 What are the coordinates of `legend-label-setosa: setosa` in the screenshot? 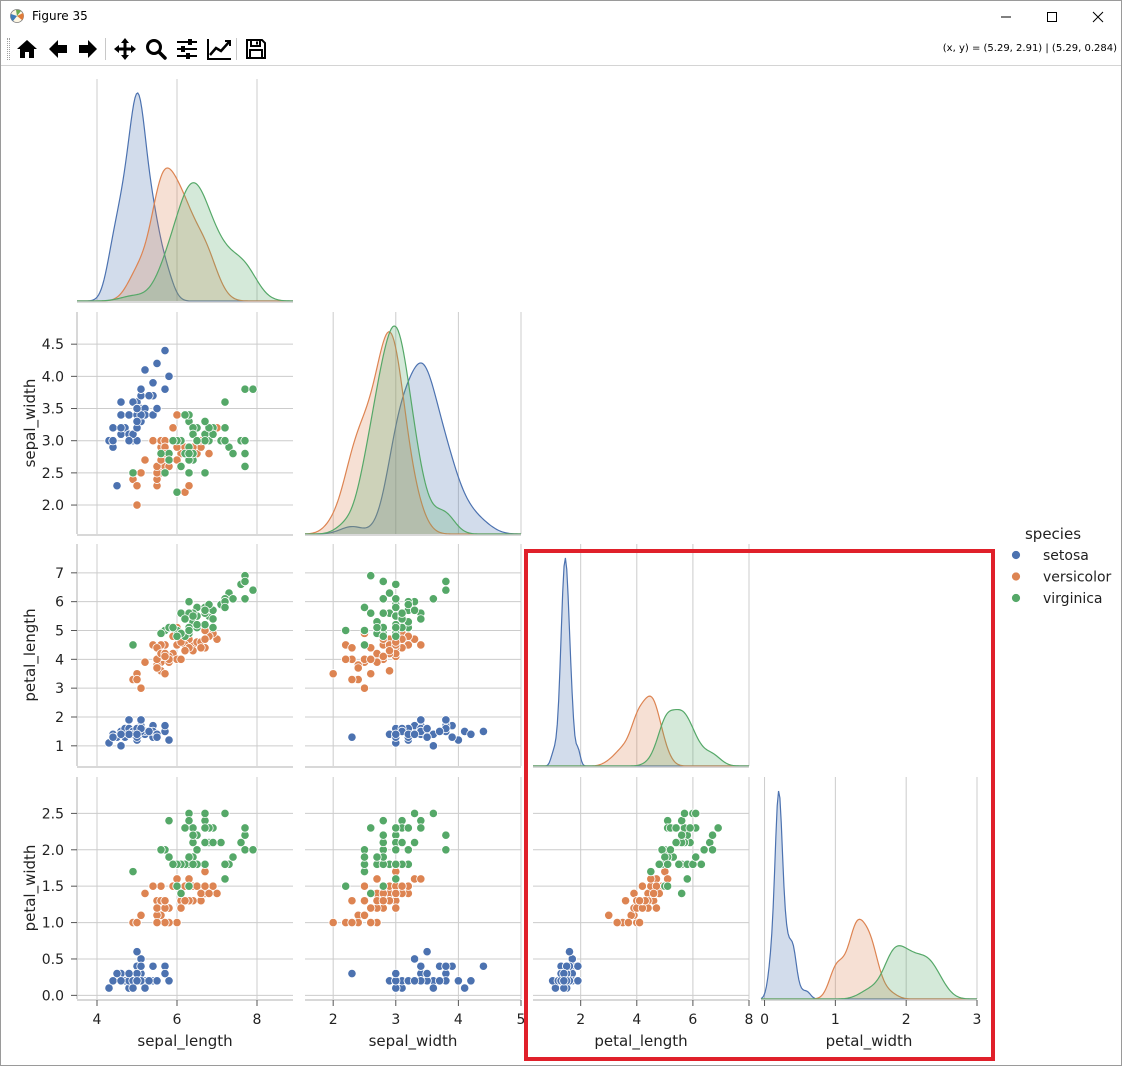 It's located at (1066, 556).